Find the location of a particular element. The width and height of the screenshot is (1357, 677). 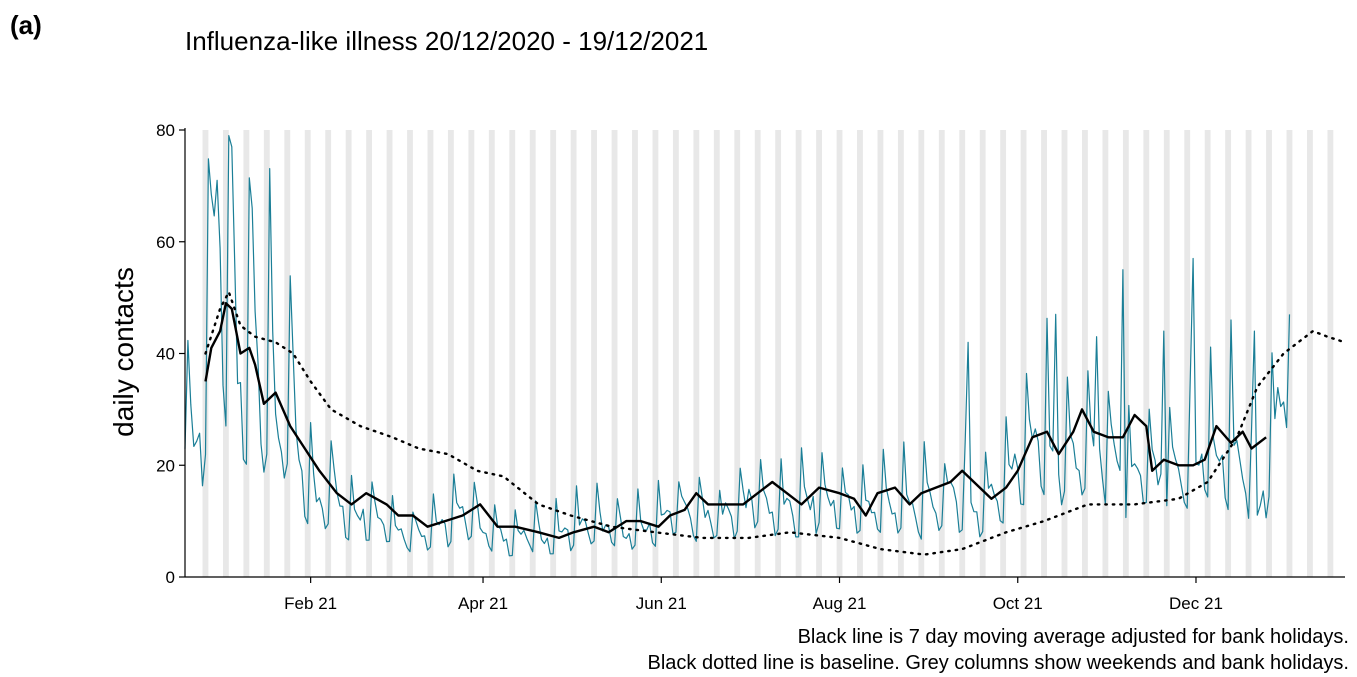

y-tick-label: 60 is located at coordinates (165, 242).